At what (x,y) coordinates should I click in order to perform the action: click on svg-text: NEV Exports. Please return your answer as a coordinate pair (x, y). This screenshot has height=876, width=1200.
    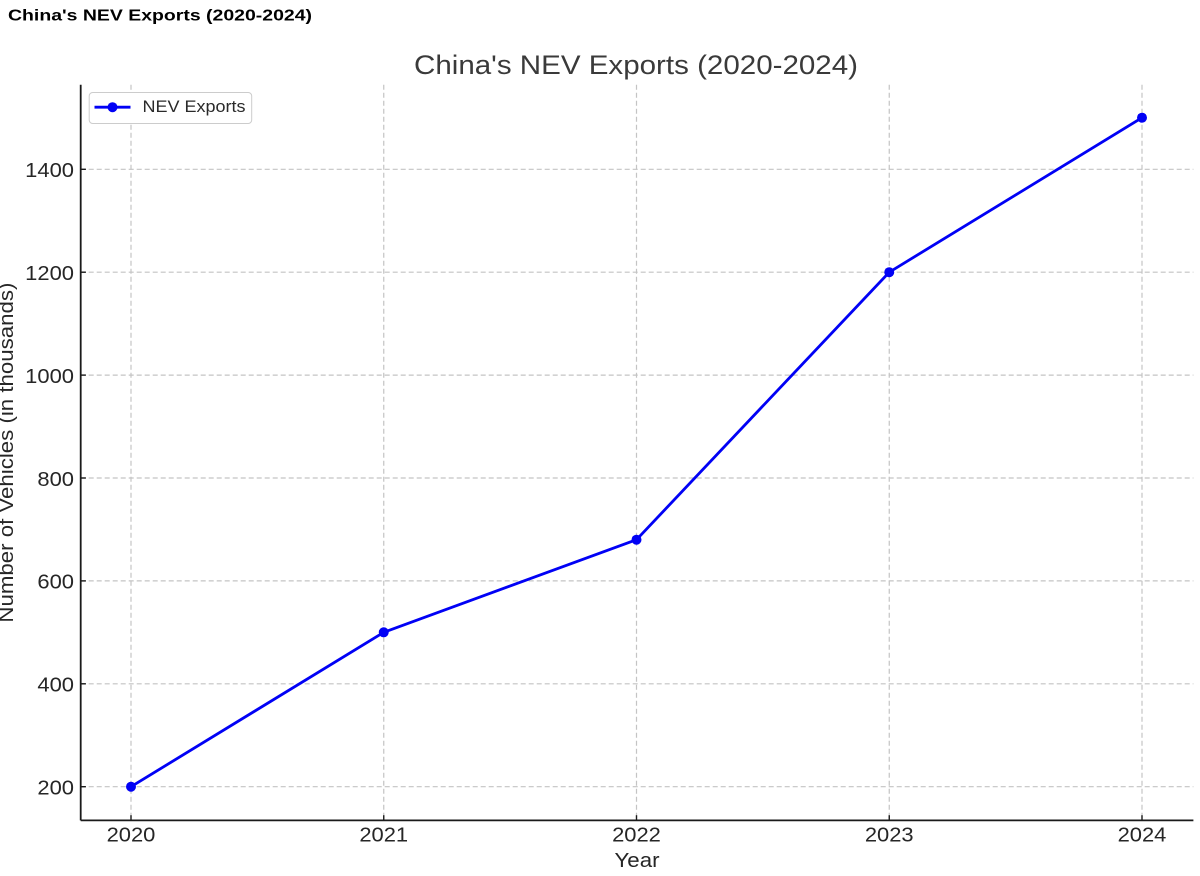
    Looking at the image, I should click on (194, 106).